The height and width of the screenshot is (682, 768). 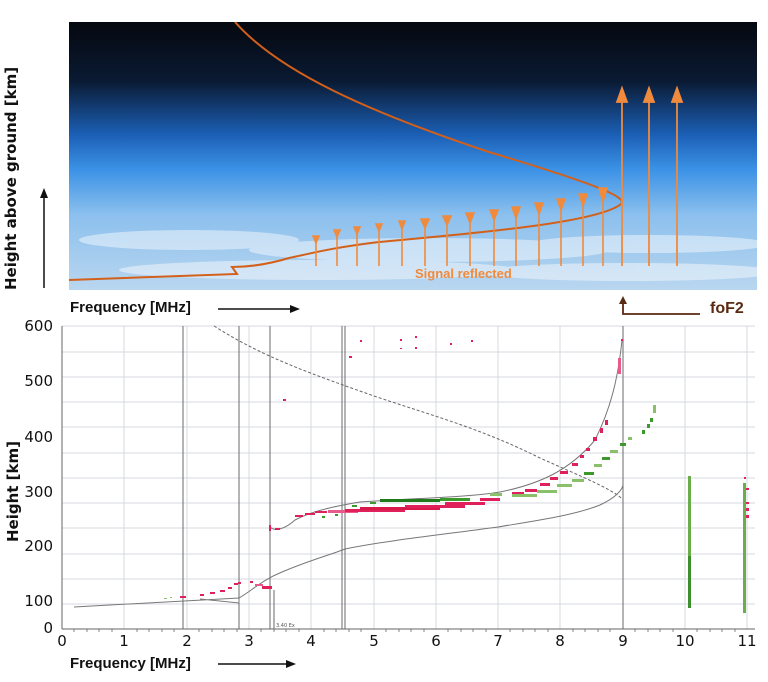 I want to click on x-tick-label: 10, so click(x=685, y=641).